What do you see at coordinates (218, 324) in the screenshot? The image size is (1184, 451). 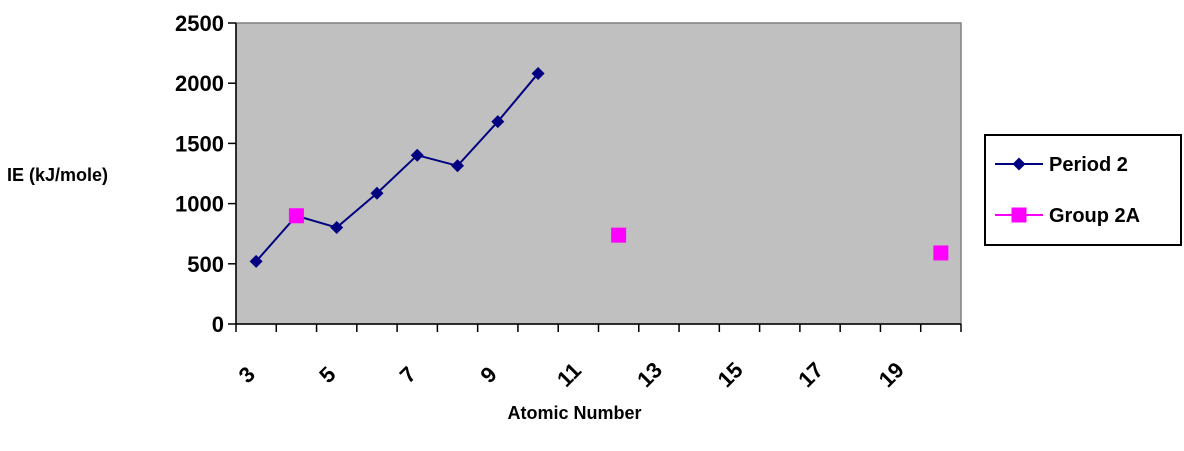 I see `y-tick-label: 0` at bounding box center [218, 324].